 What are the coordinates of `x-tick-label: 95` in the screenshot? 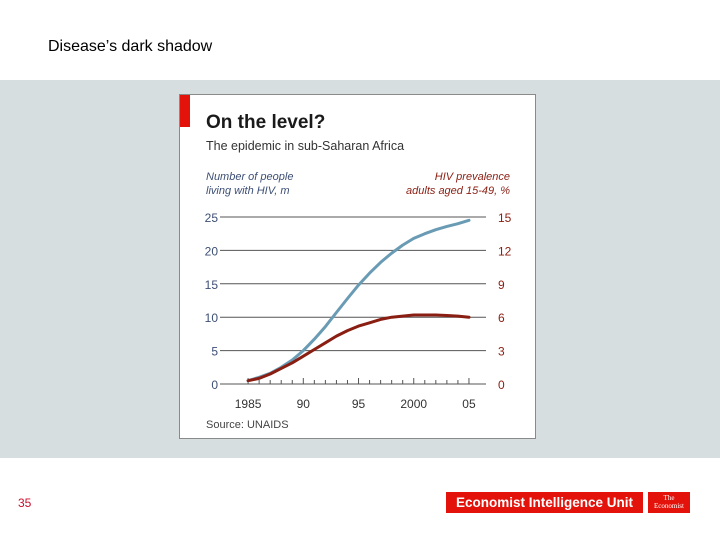 It's located at (359, 404).